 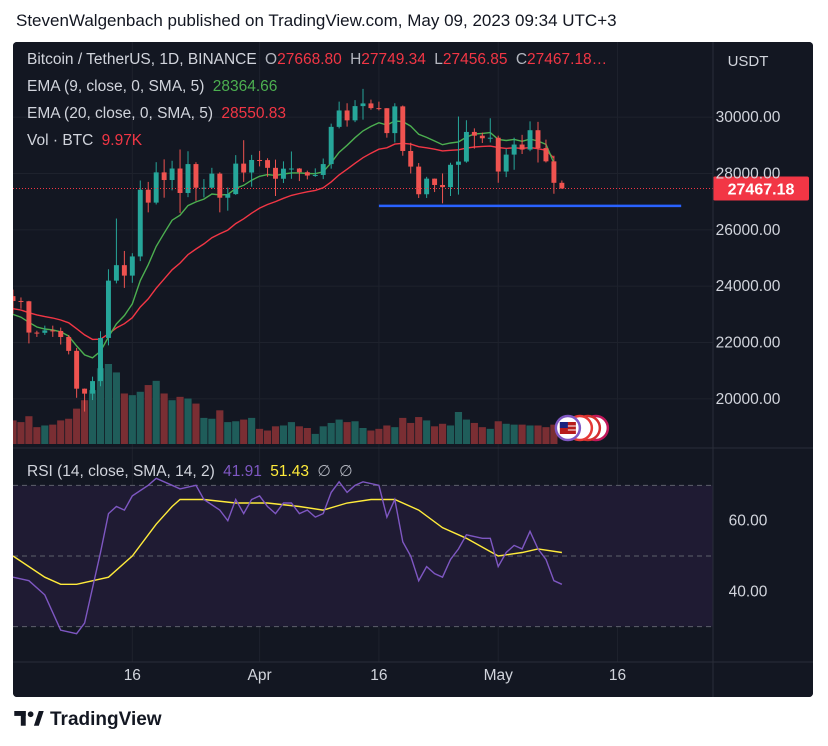 I want to click on legend-ema20-label: EMA (20, close, 0, SMA, 5), so click(x=120, y=113).